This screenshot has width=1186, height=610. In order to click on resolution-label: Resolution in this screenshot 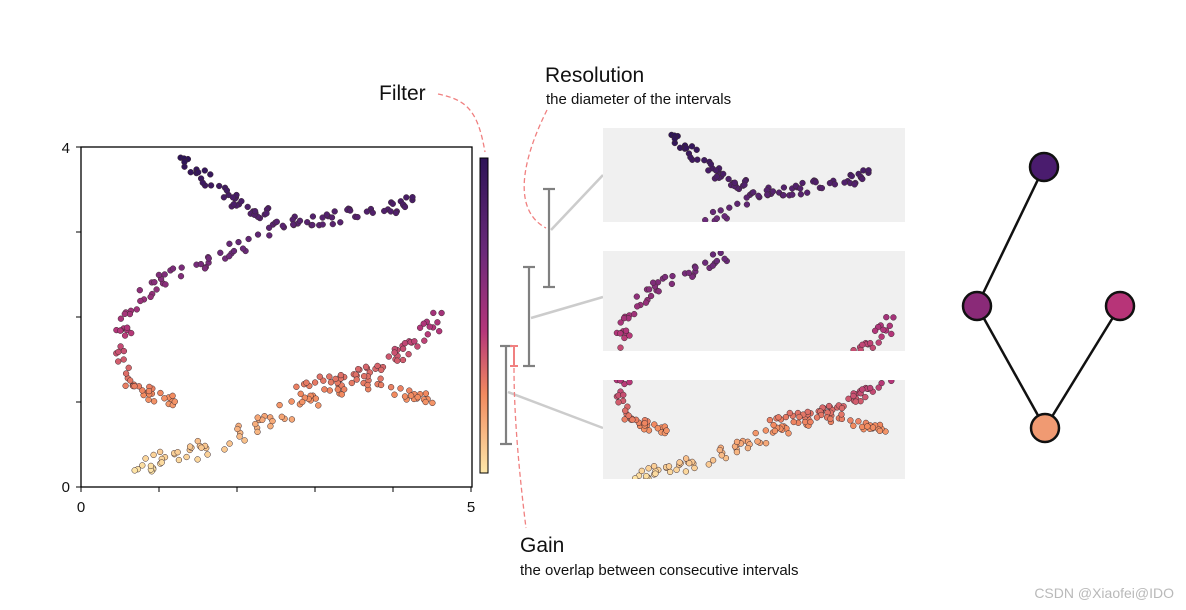, I will do `click(594, 75)`.